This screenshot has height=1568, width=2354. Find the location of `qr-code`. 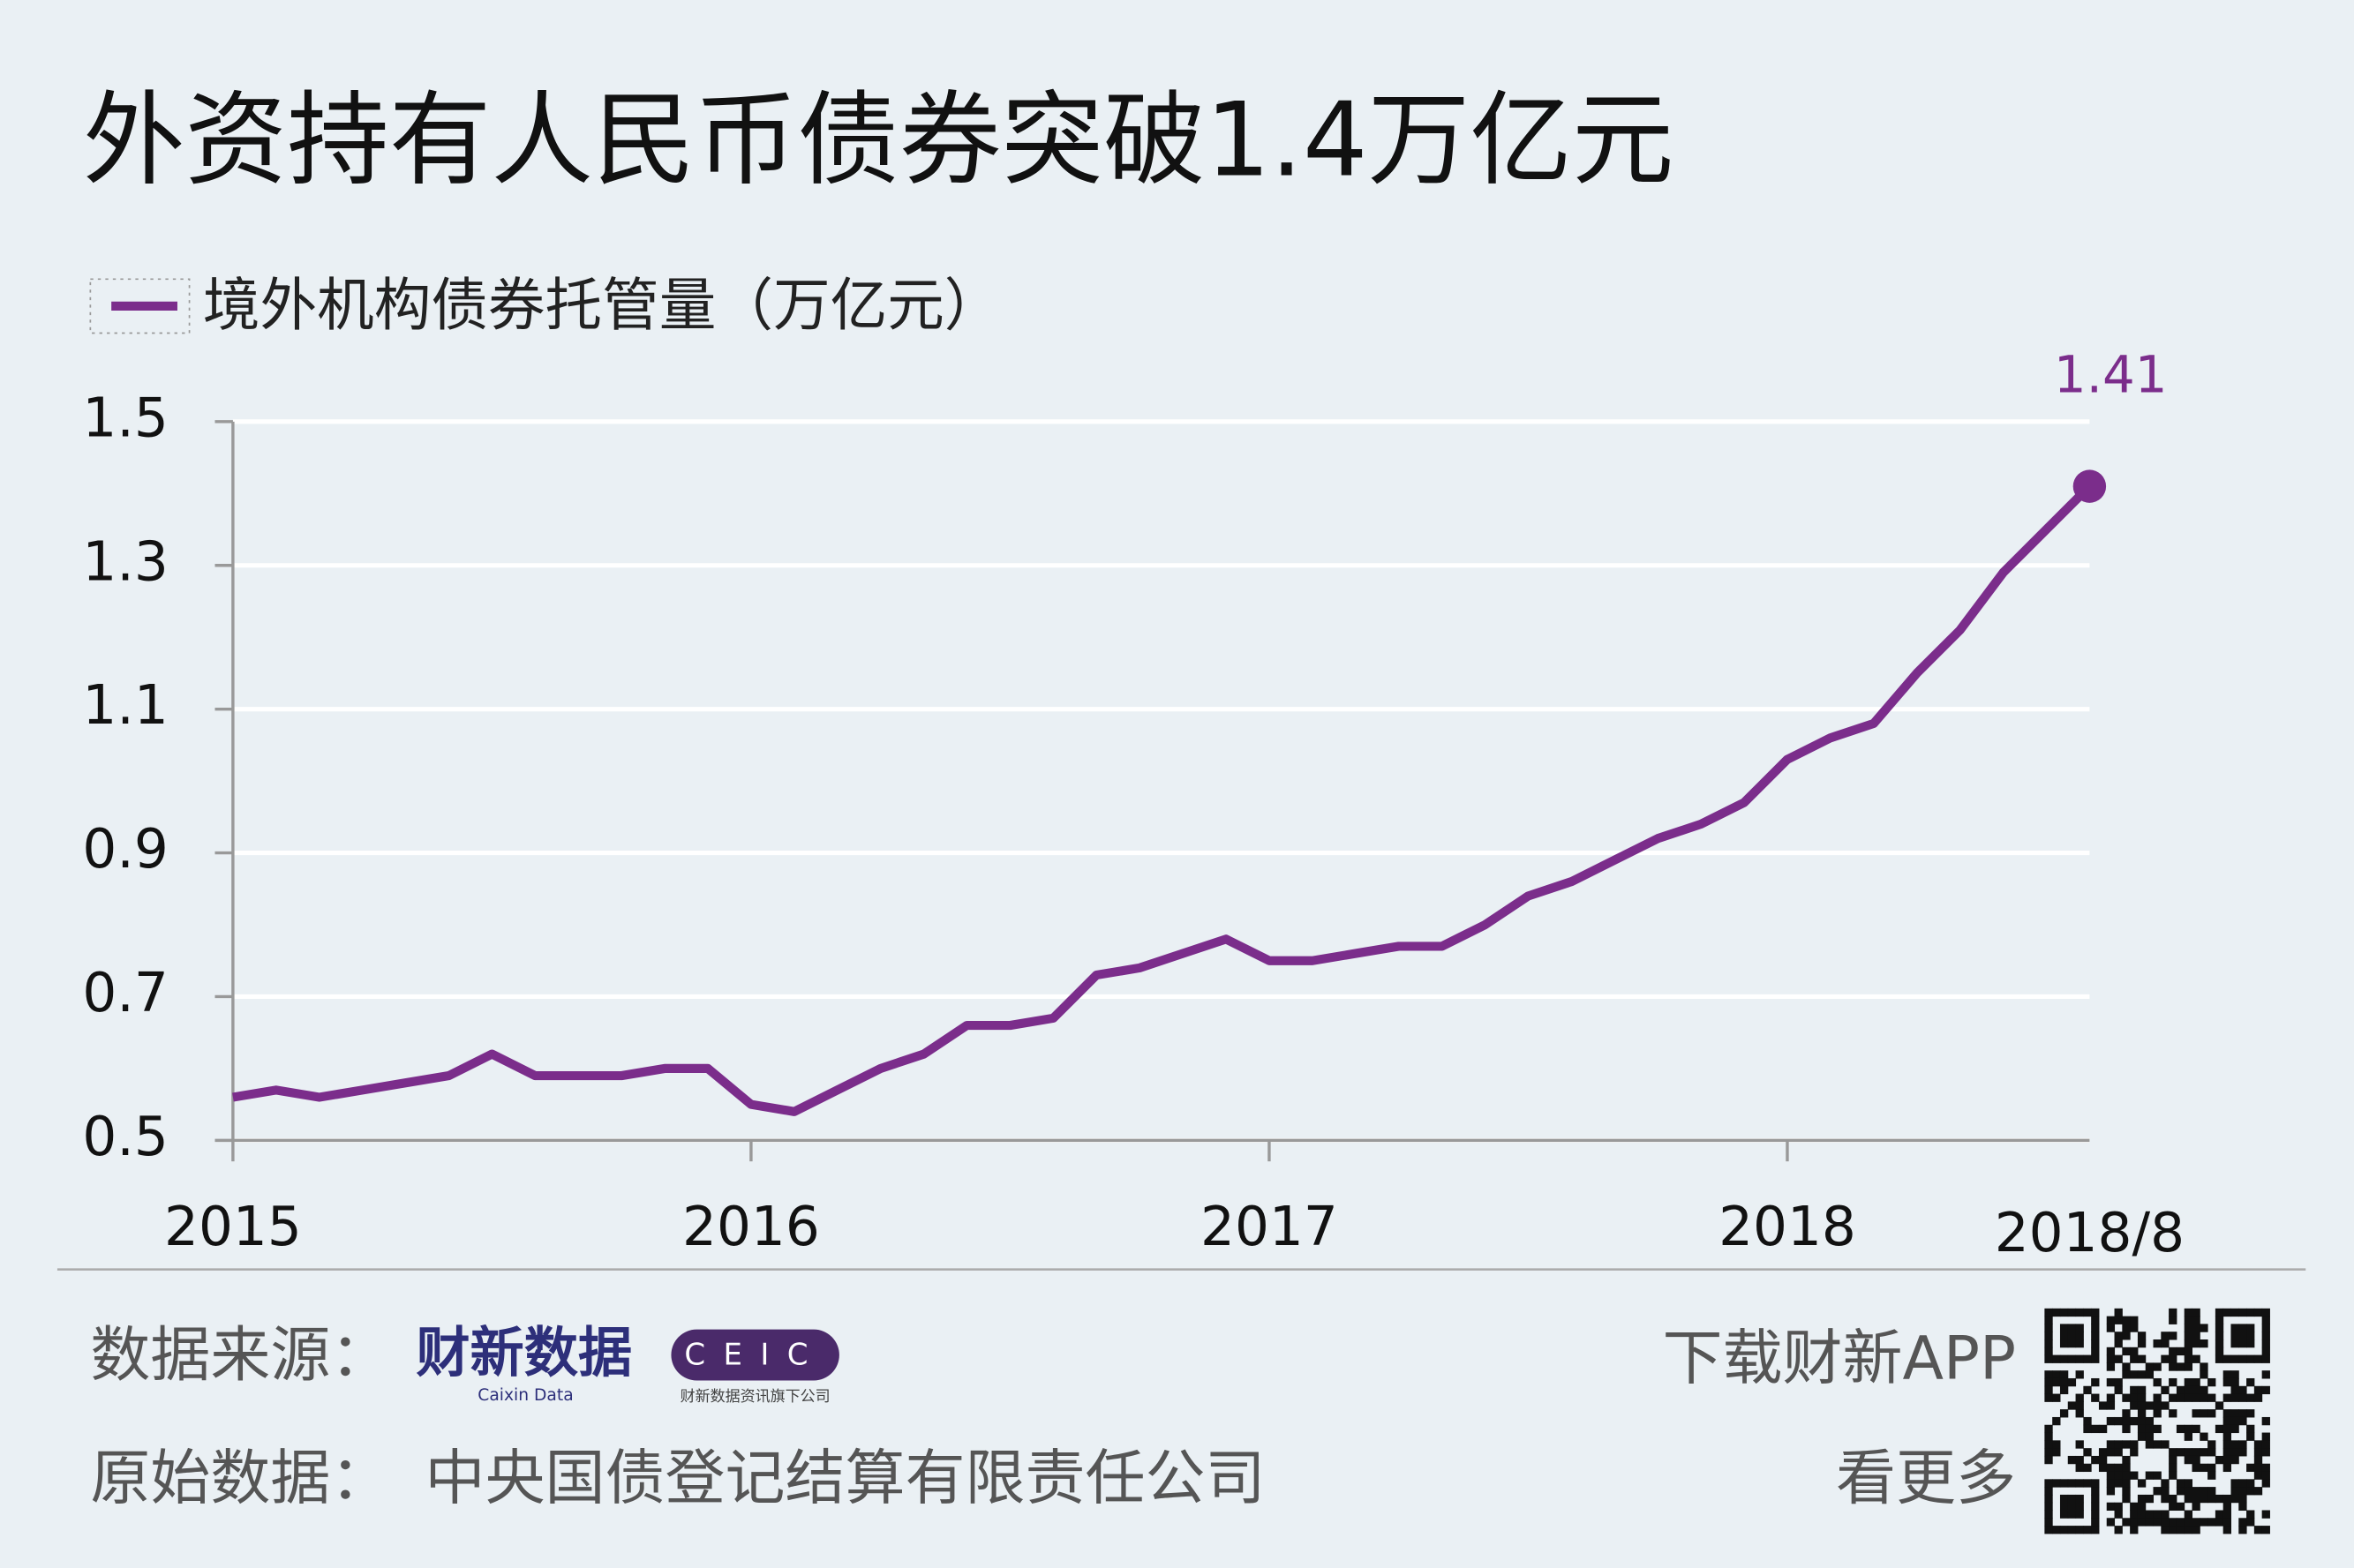

qr-code is located at coordinates (2157, 1421).